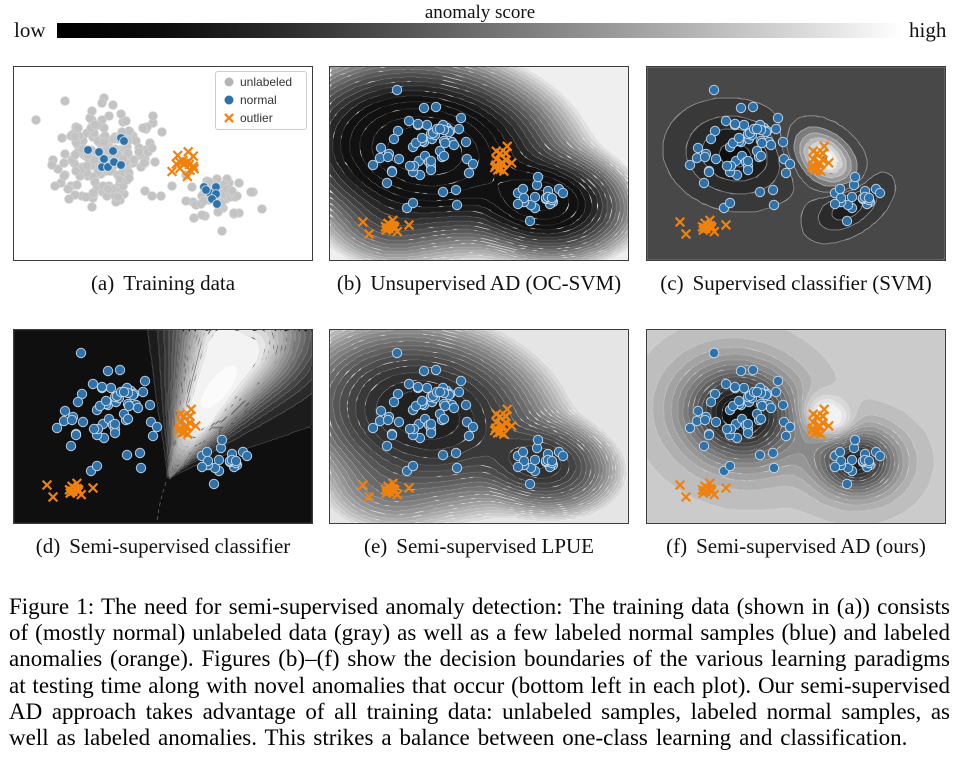 This screenshot has height=760, width=960. What do you see at coordinates (256, 118) in the screenshot?
I see `svg-text: outlier` at bounding box center [256, 118].